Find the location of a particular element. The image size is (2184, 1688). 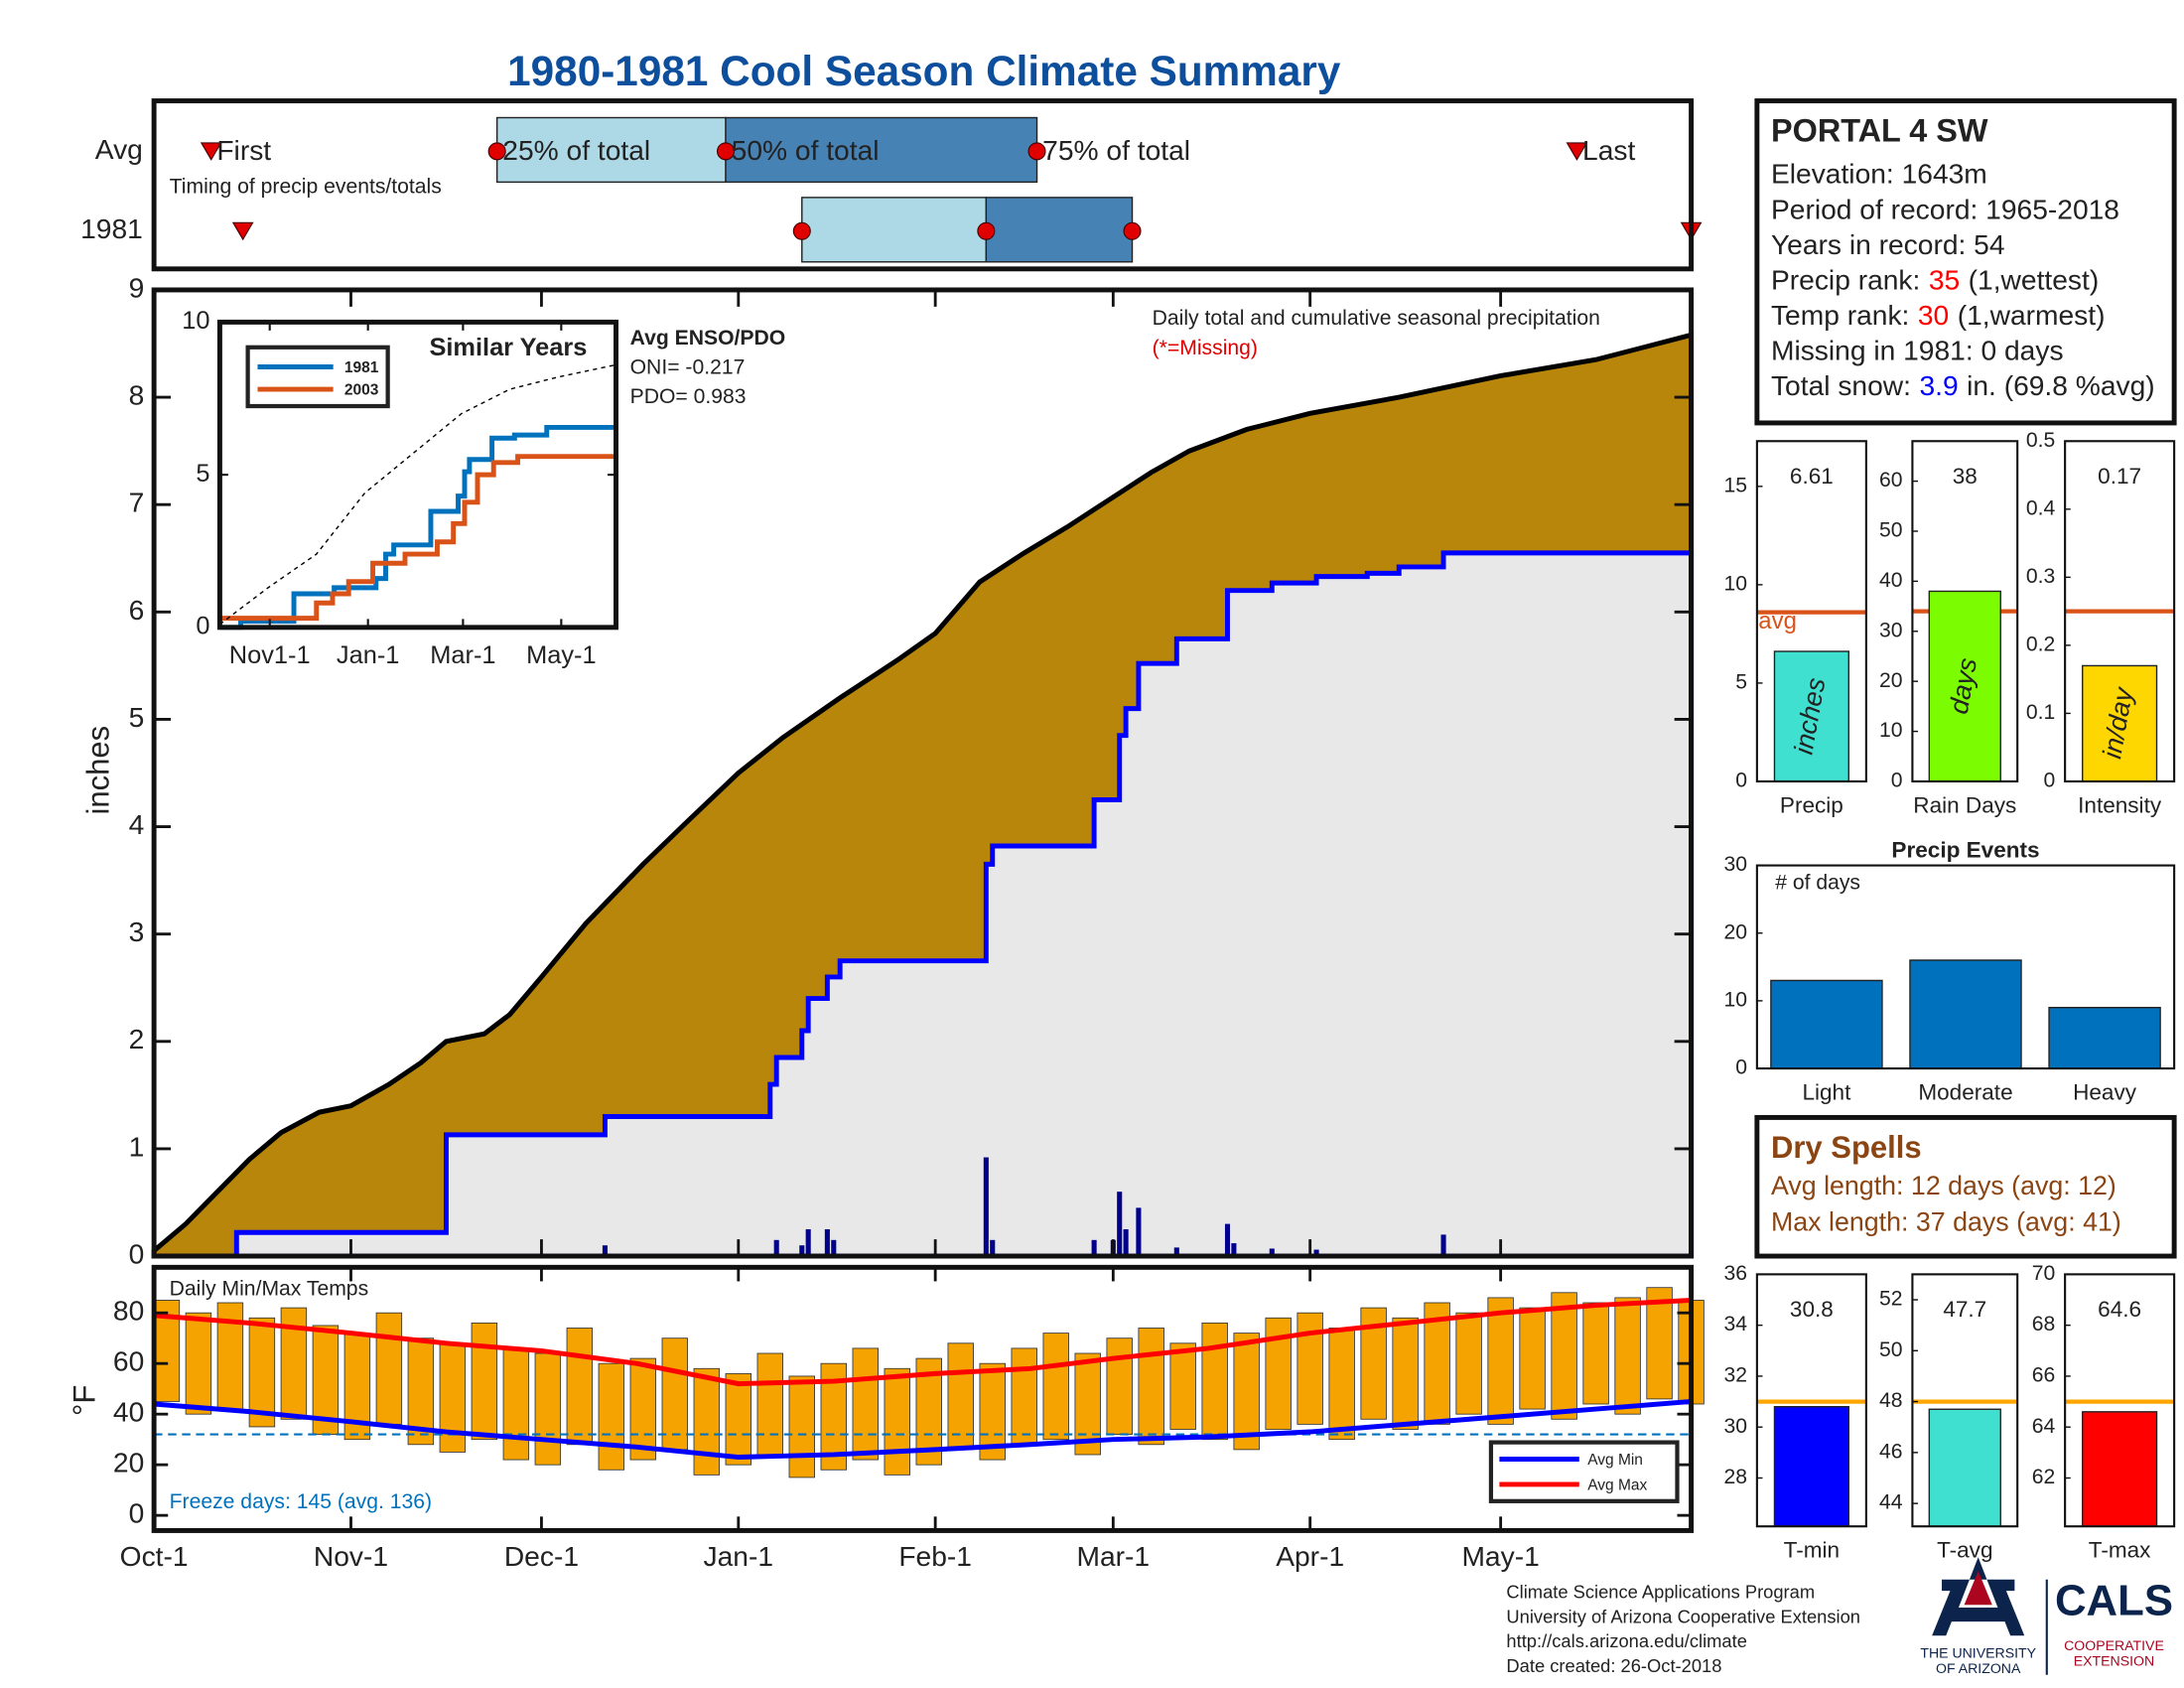

y-tick-label: 68 is located at coordinates (2044, 1324).